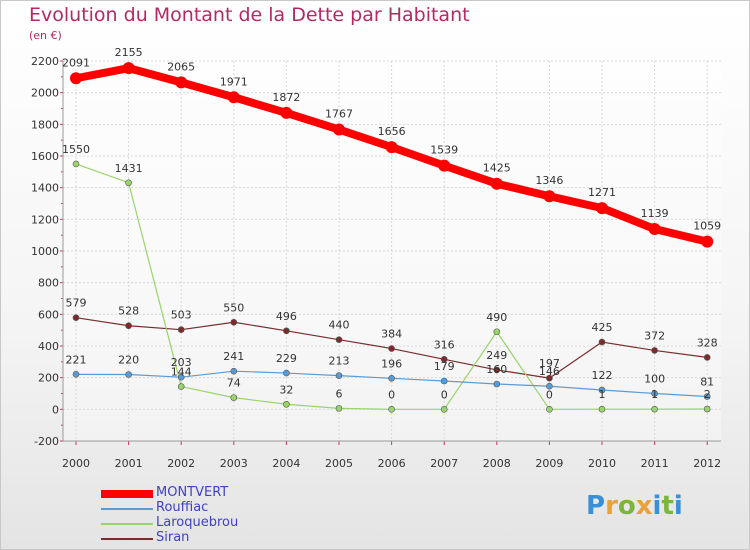  Describe the element at coordinates (654, 379) in the screenshot. I see `data-label-rouffiac: 100` at that location.